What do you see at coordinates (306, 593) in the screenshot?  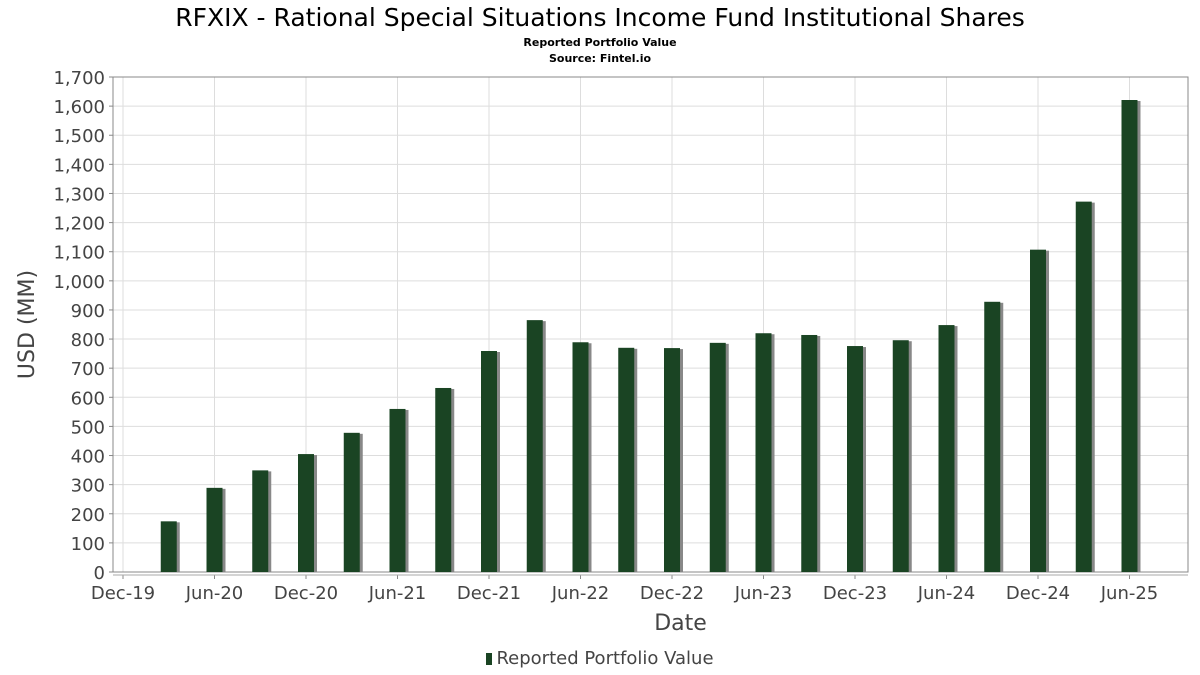 I see `x-tick-label: Dec-20` at bounding box center [306, 593].